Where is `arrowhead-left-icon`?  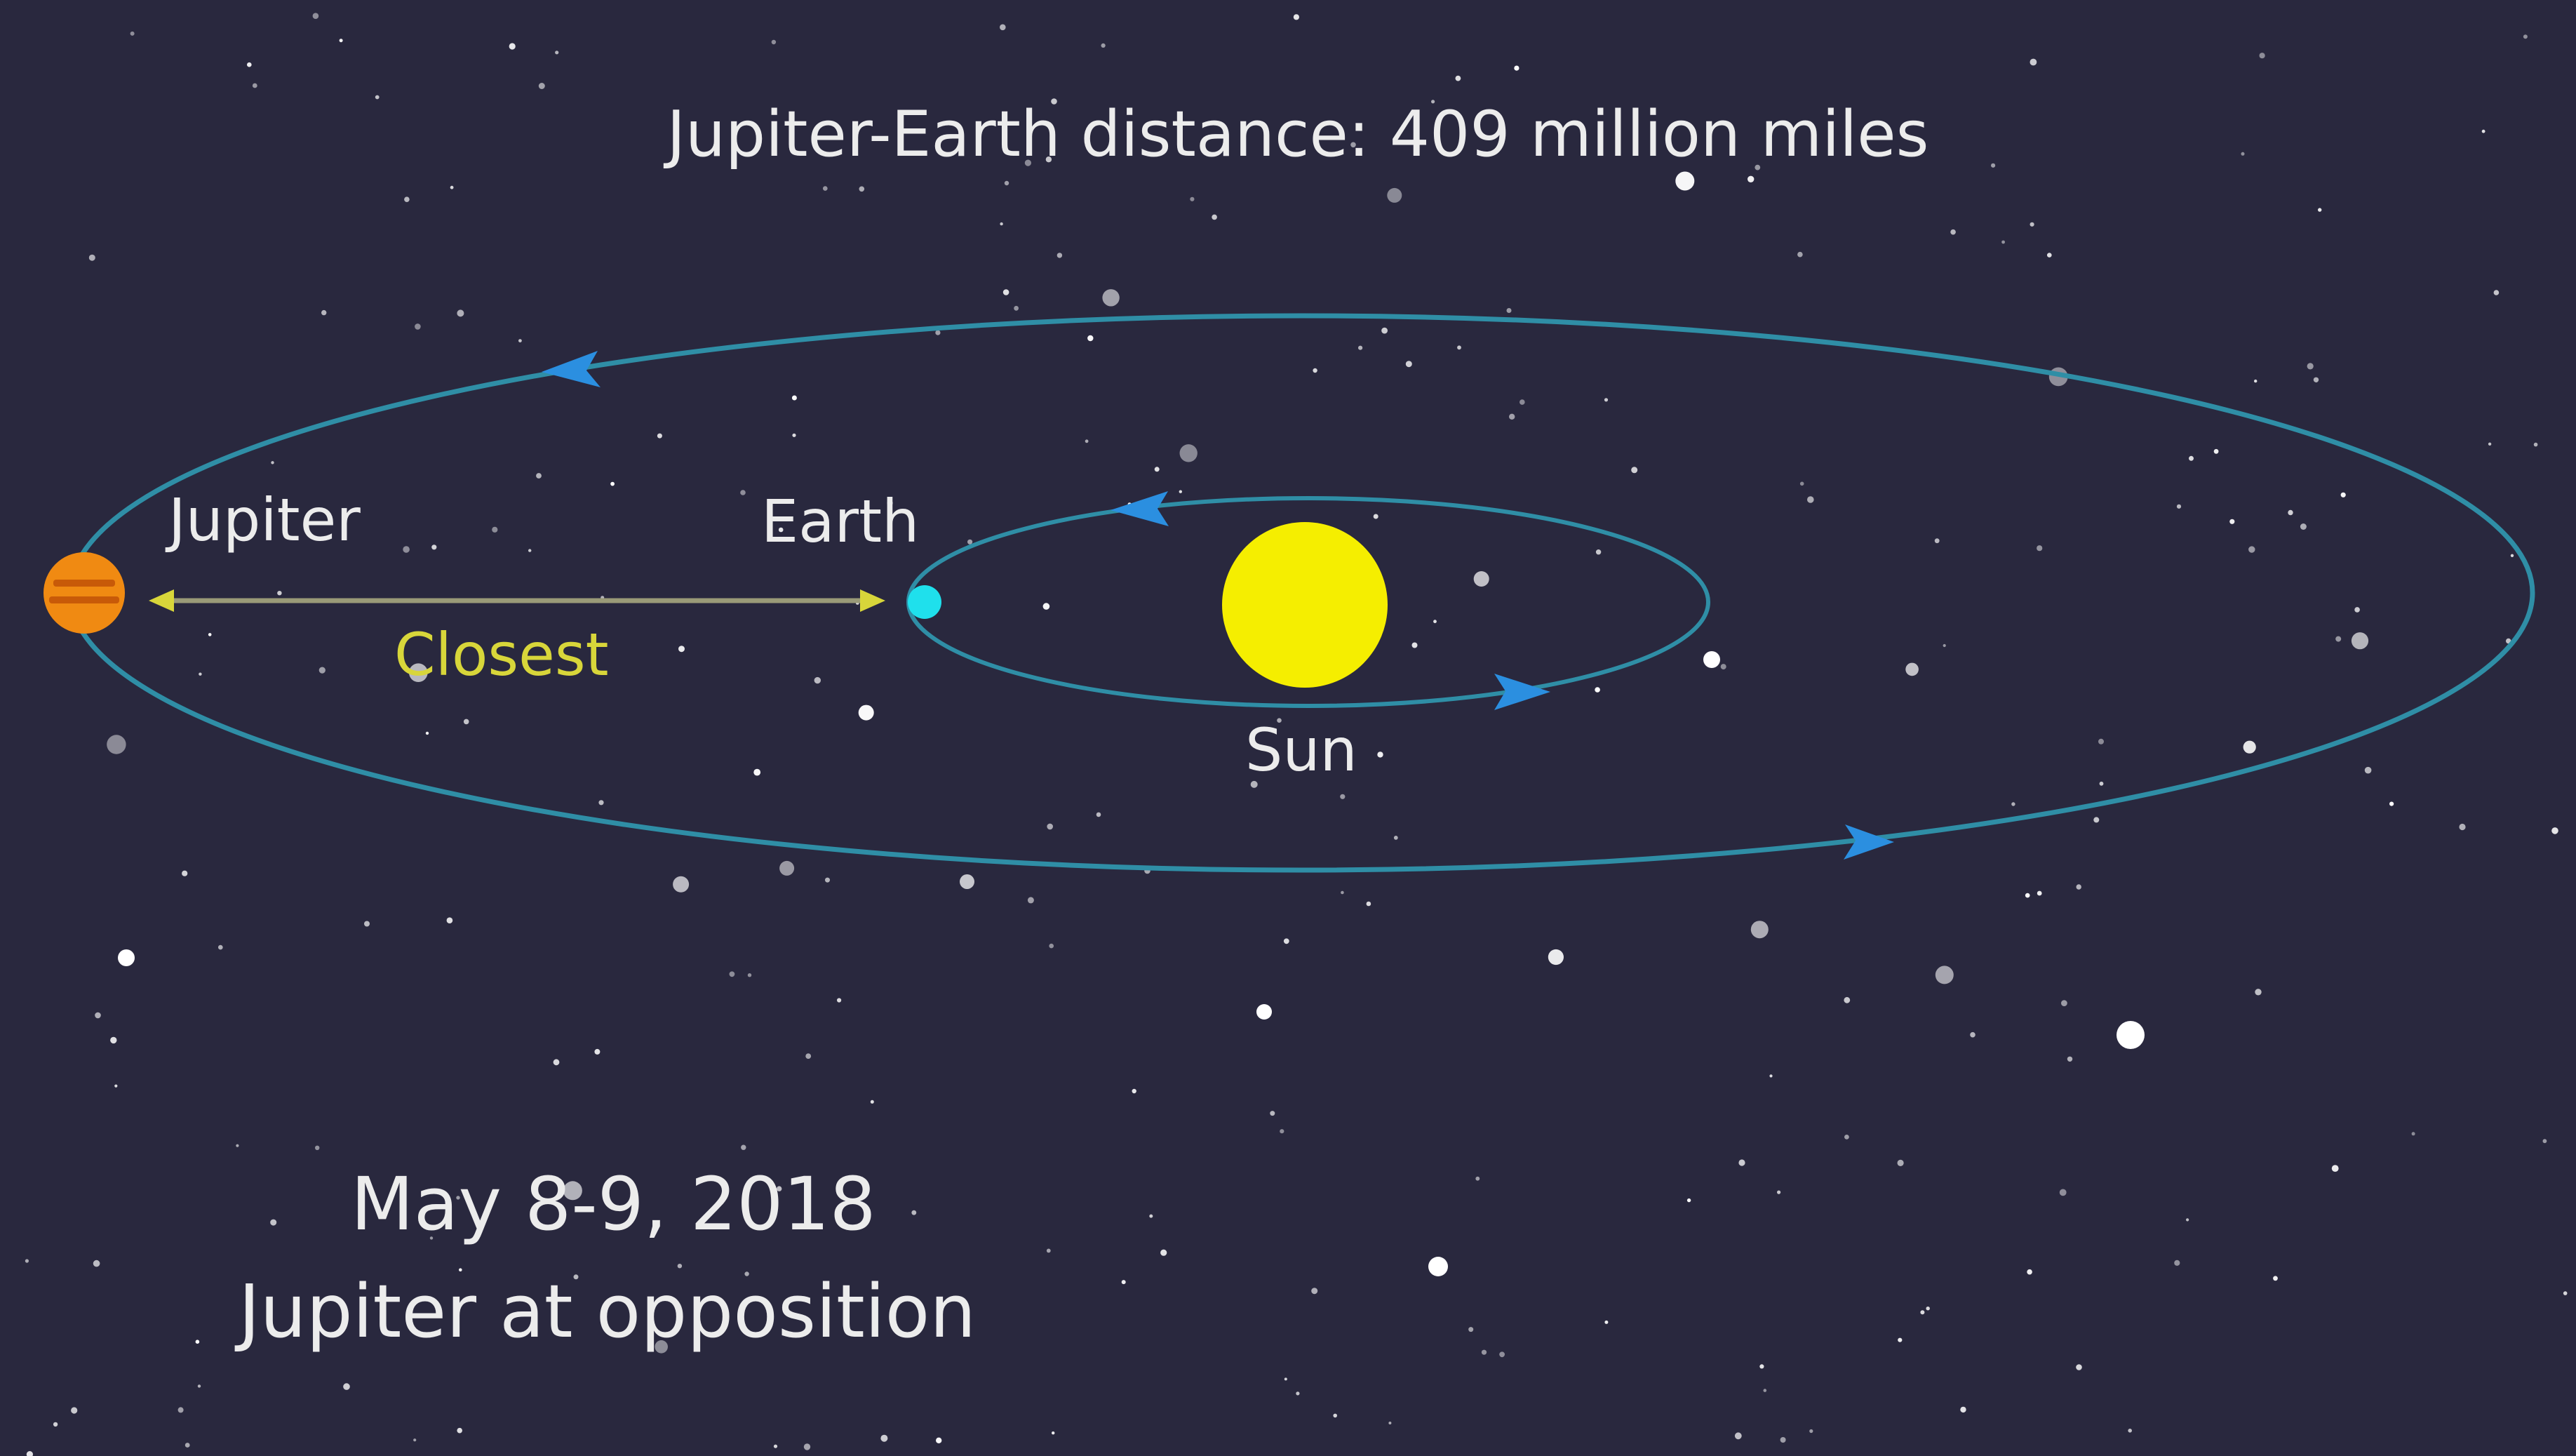
arrowhead-left-icon is located at coordinates (161, 601).